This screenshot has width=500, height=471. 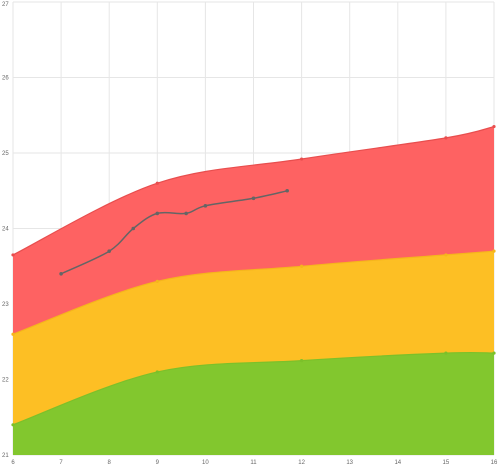 I want to click on x-tick-label: 13, so click(x=349, y=463).